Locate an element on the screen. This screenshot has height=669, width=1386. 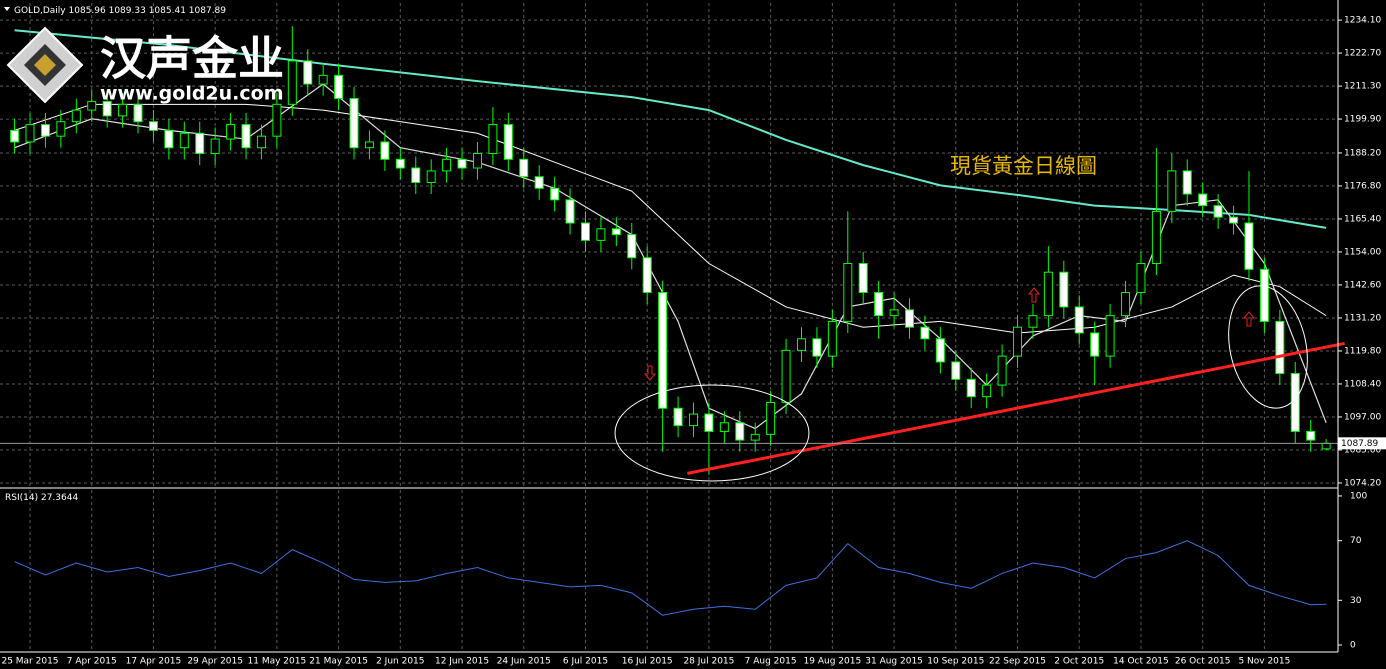
low: 1085.41 is located at coordinates (167, 11).